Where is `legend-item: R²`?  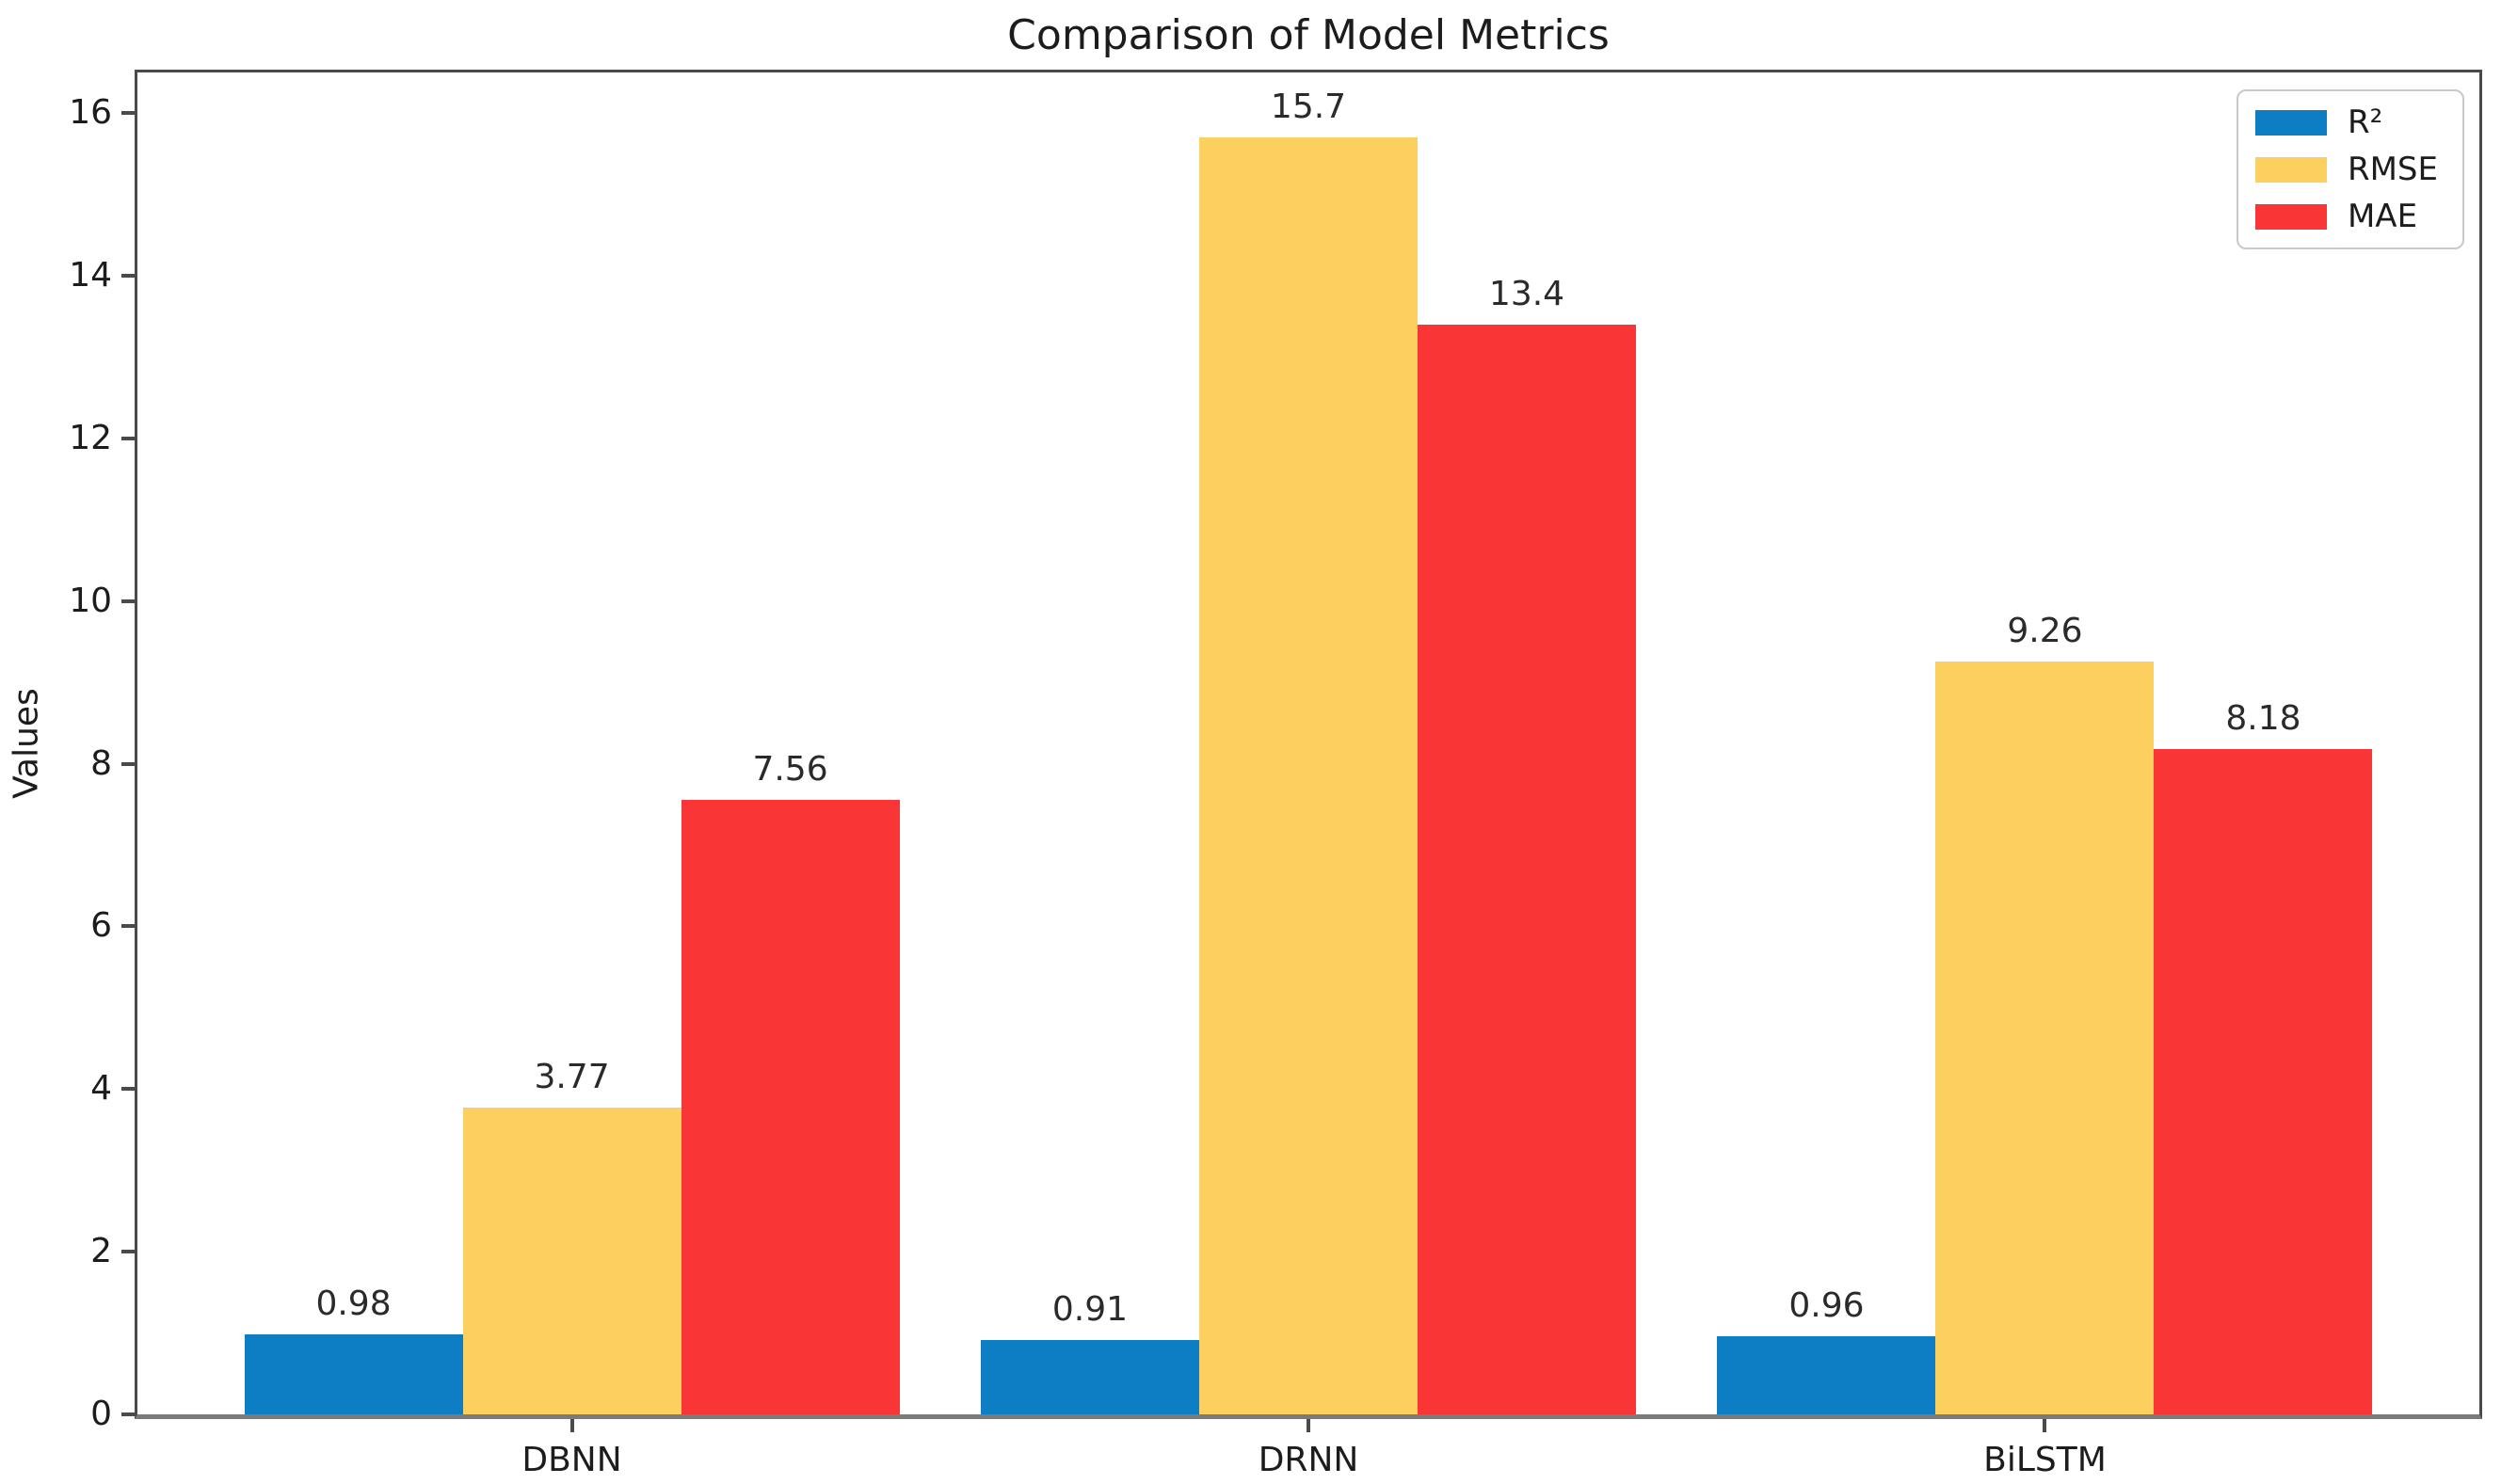
legend-item: R² is located at coordinates (2346, 122).